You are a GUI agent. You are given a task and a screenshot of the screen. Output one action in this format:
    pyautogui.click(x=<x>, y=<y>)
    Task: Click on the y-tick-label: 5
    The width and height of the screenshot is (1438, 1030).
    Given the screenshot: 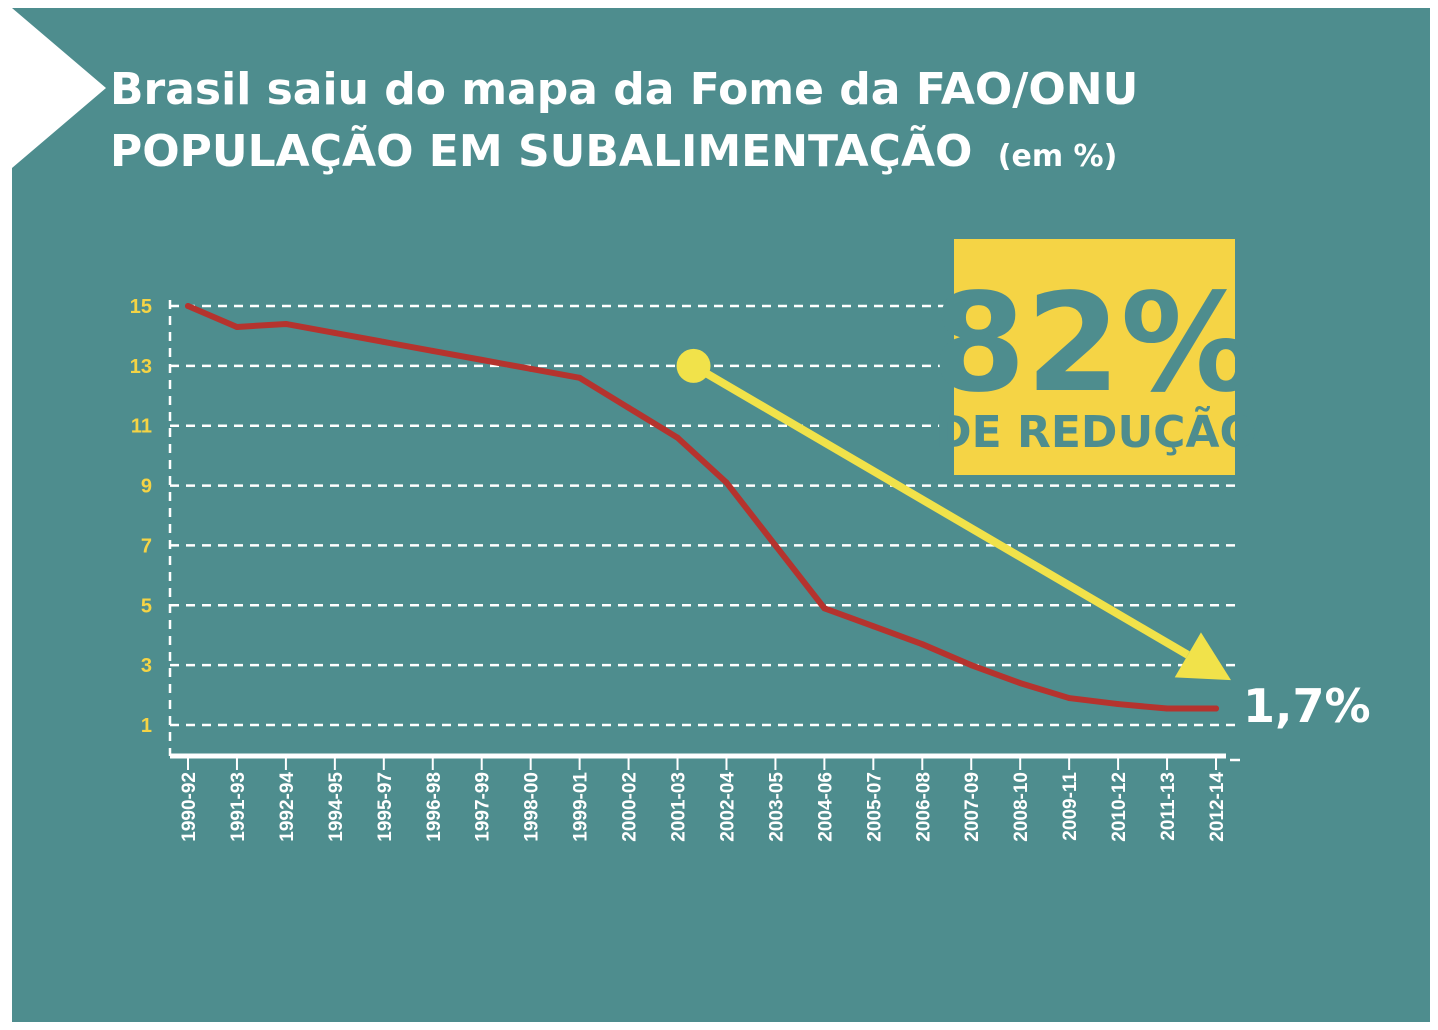 What is the action you would take?
    pyautogui.click(x=146, y=606)
    